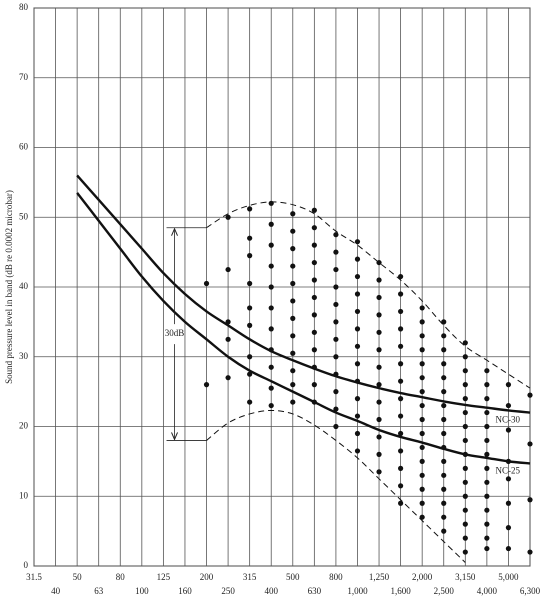 The height and width of the screenshot is (600, 548). What do you see at coordinates (164, 577) in the screenshot?
I see `x-tick-label: 125` at bounding box center [164, 577].